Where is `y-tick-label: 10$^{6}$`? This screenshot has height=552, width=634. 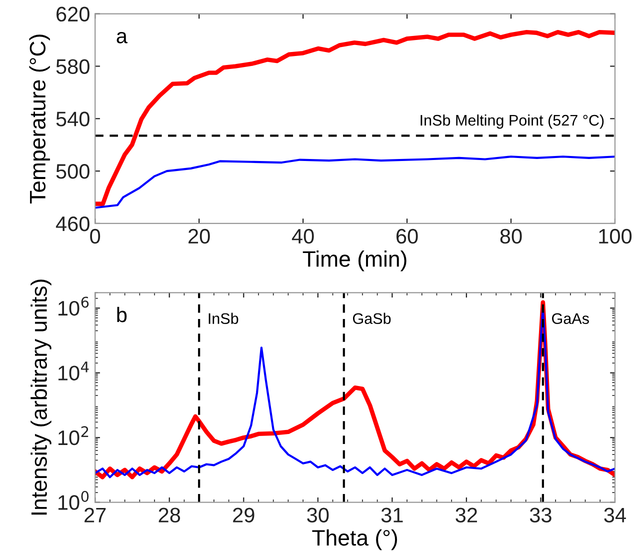 y-tick-label: 10$^{6}$ is located at coordinates (73, 306).